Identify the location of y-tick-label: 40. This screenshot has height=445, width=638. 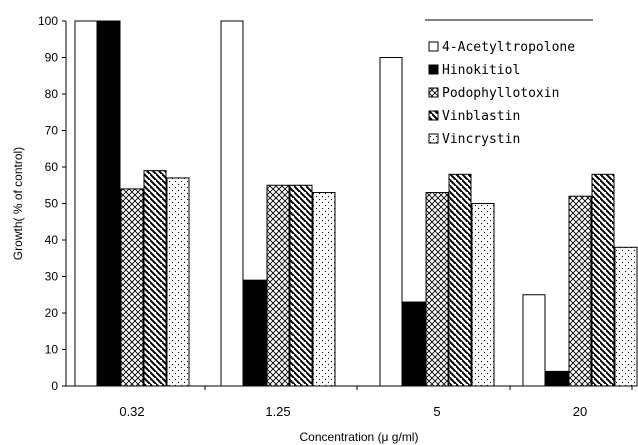
(52, 240).